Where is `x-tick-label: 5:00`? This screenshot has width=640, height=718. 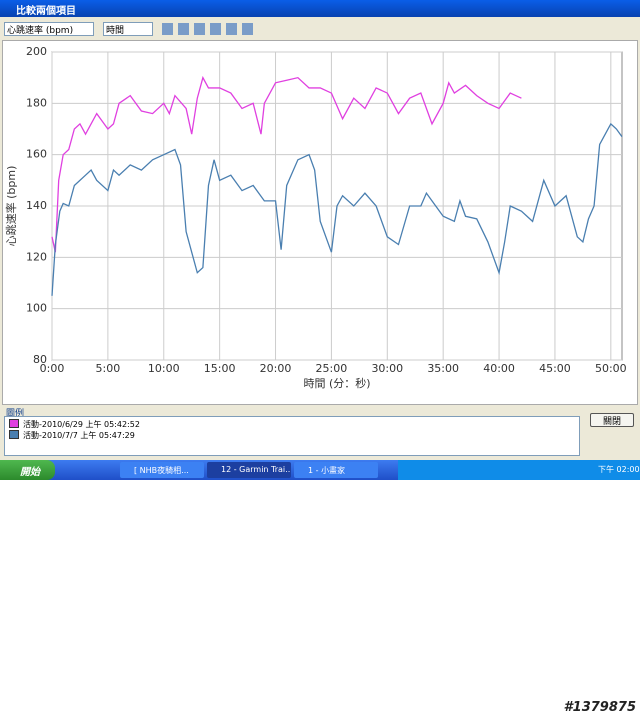
x-tick-label: 5:00 is located at coordinates (108, 368).